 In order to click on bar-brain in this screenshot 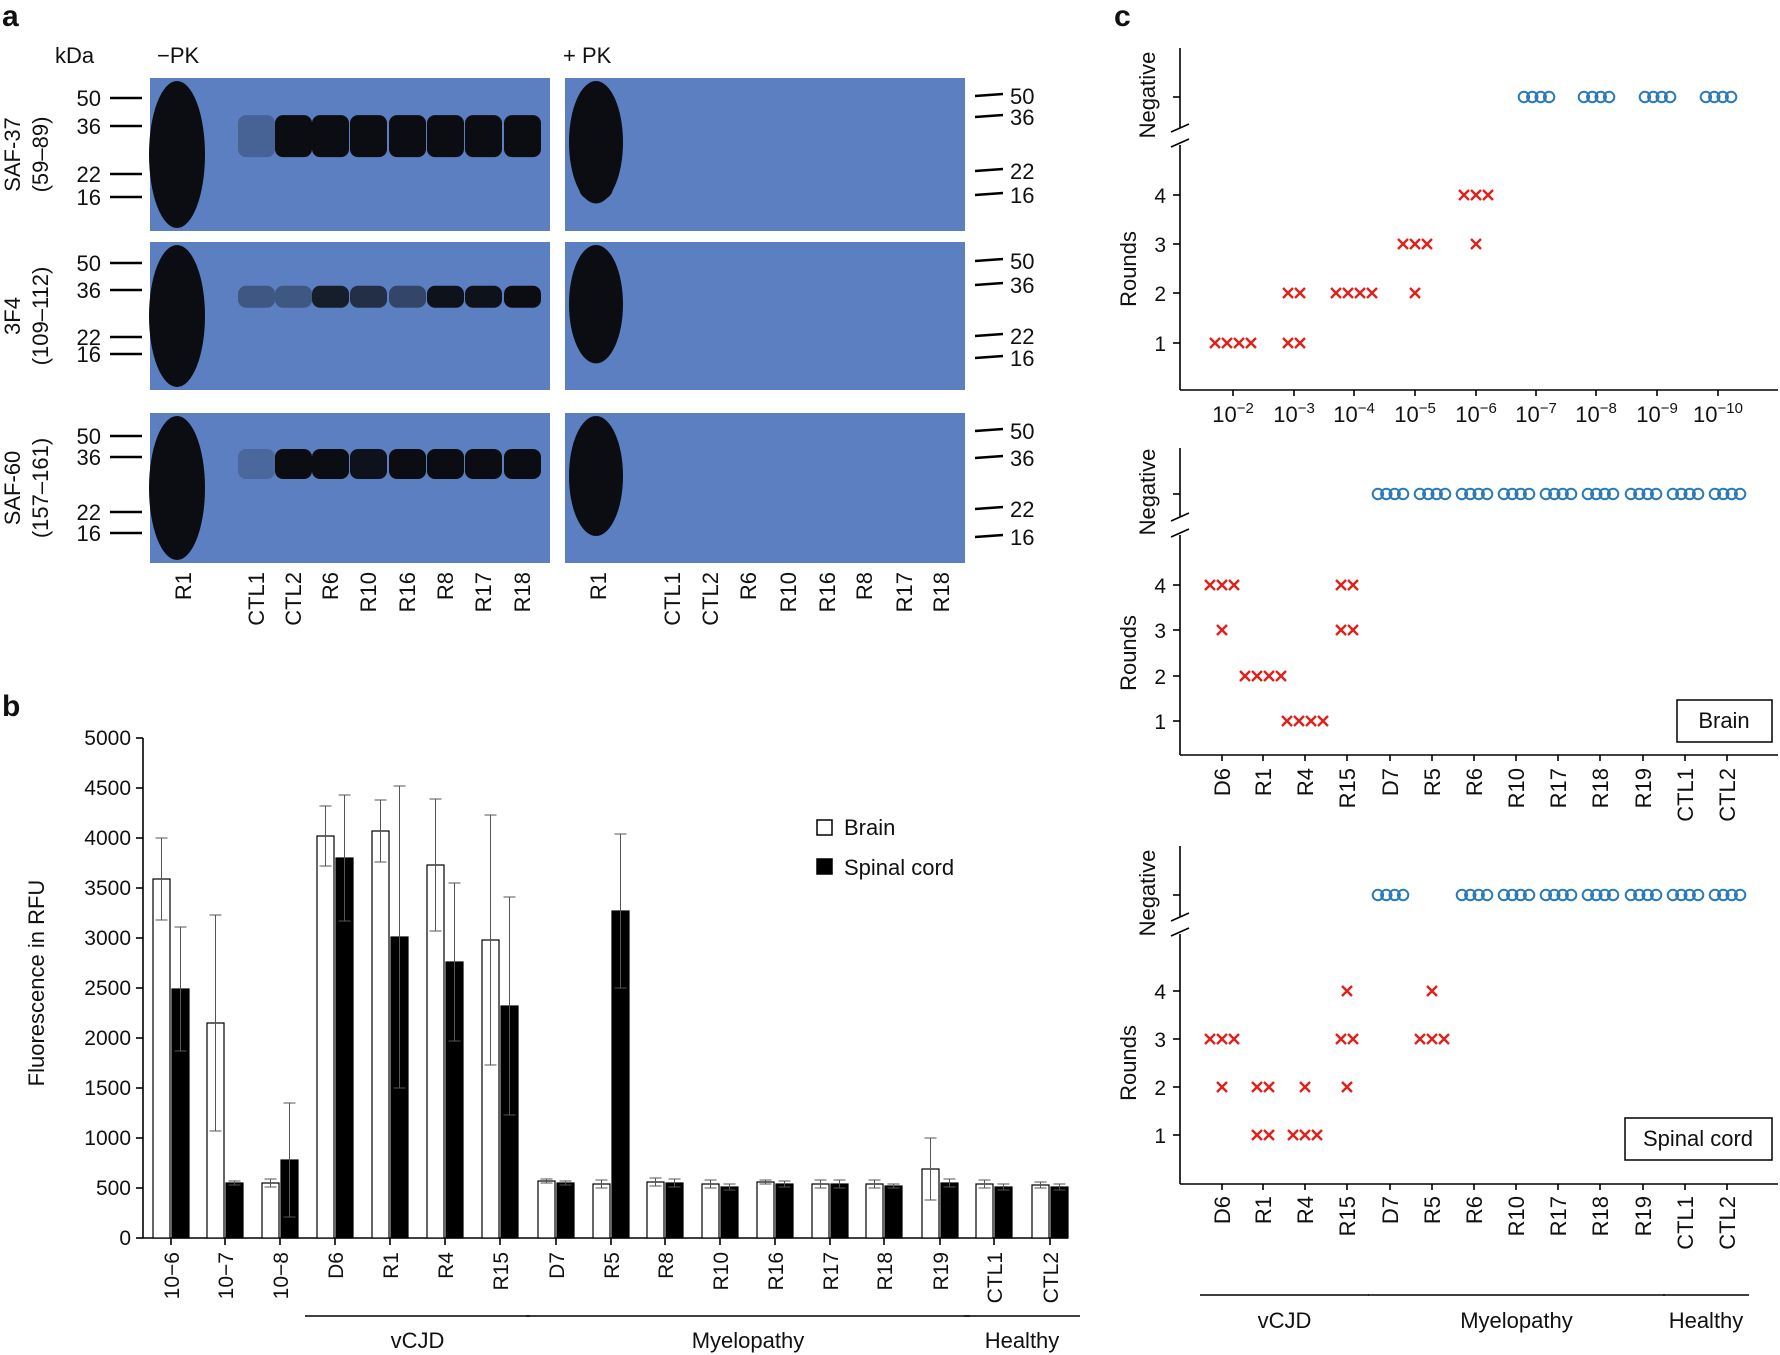, I will do `click(161, 1058)`.